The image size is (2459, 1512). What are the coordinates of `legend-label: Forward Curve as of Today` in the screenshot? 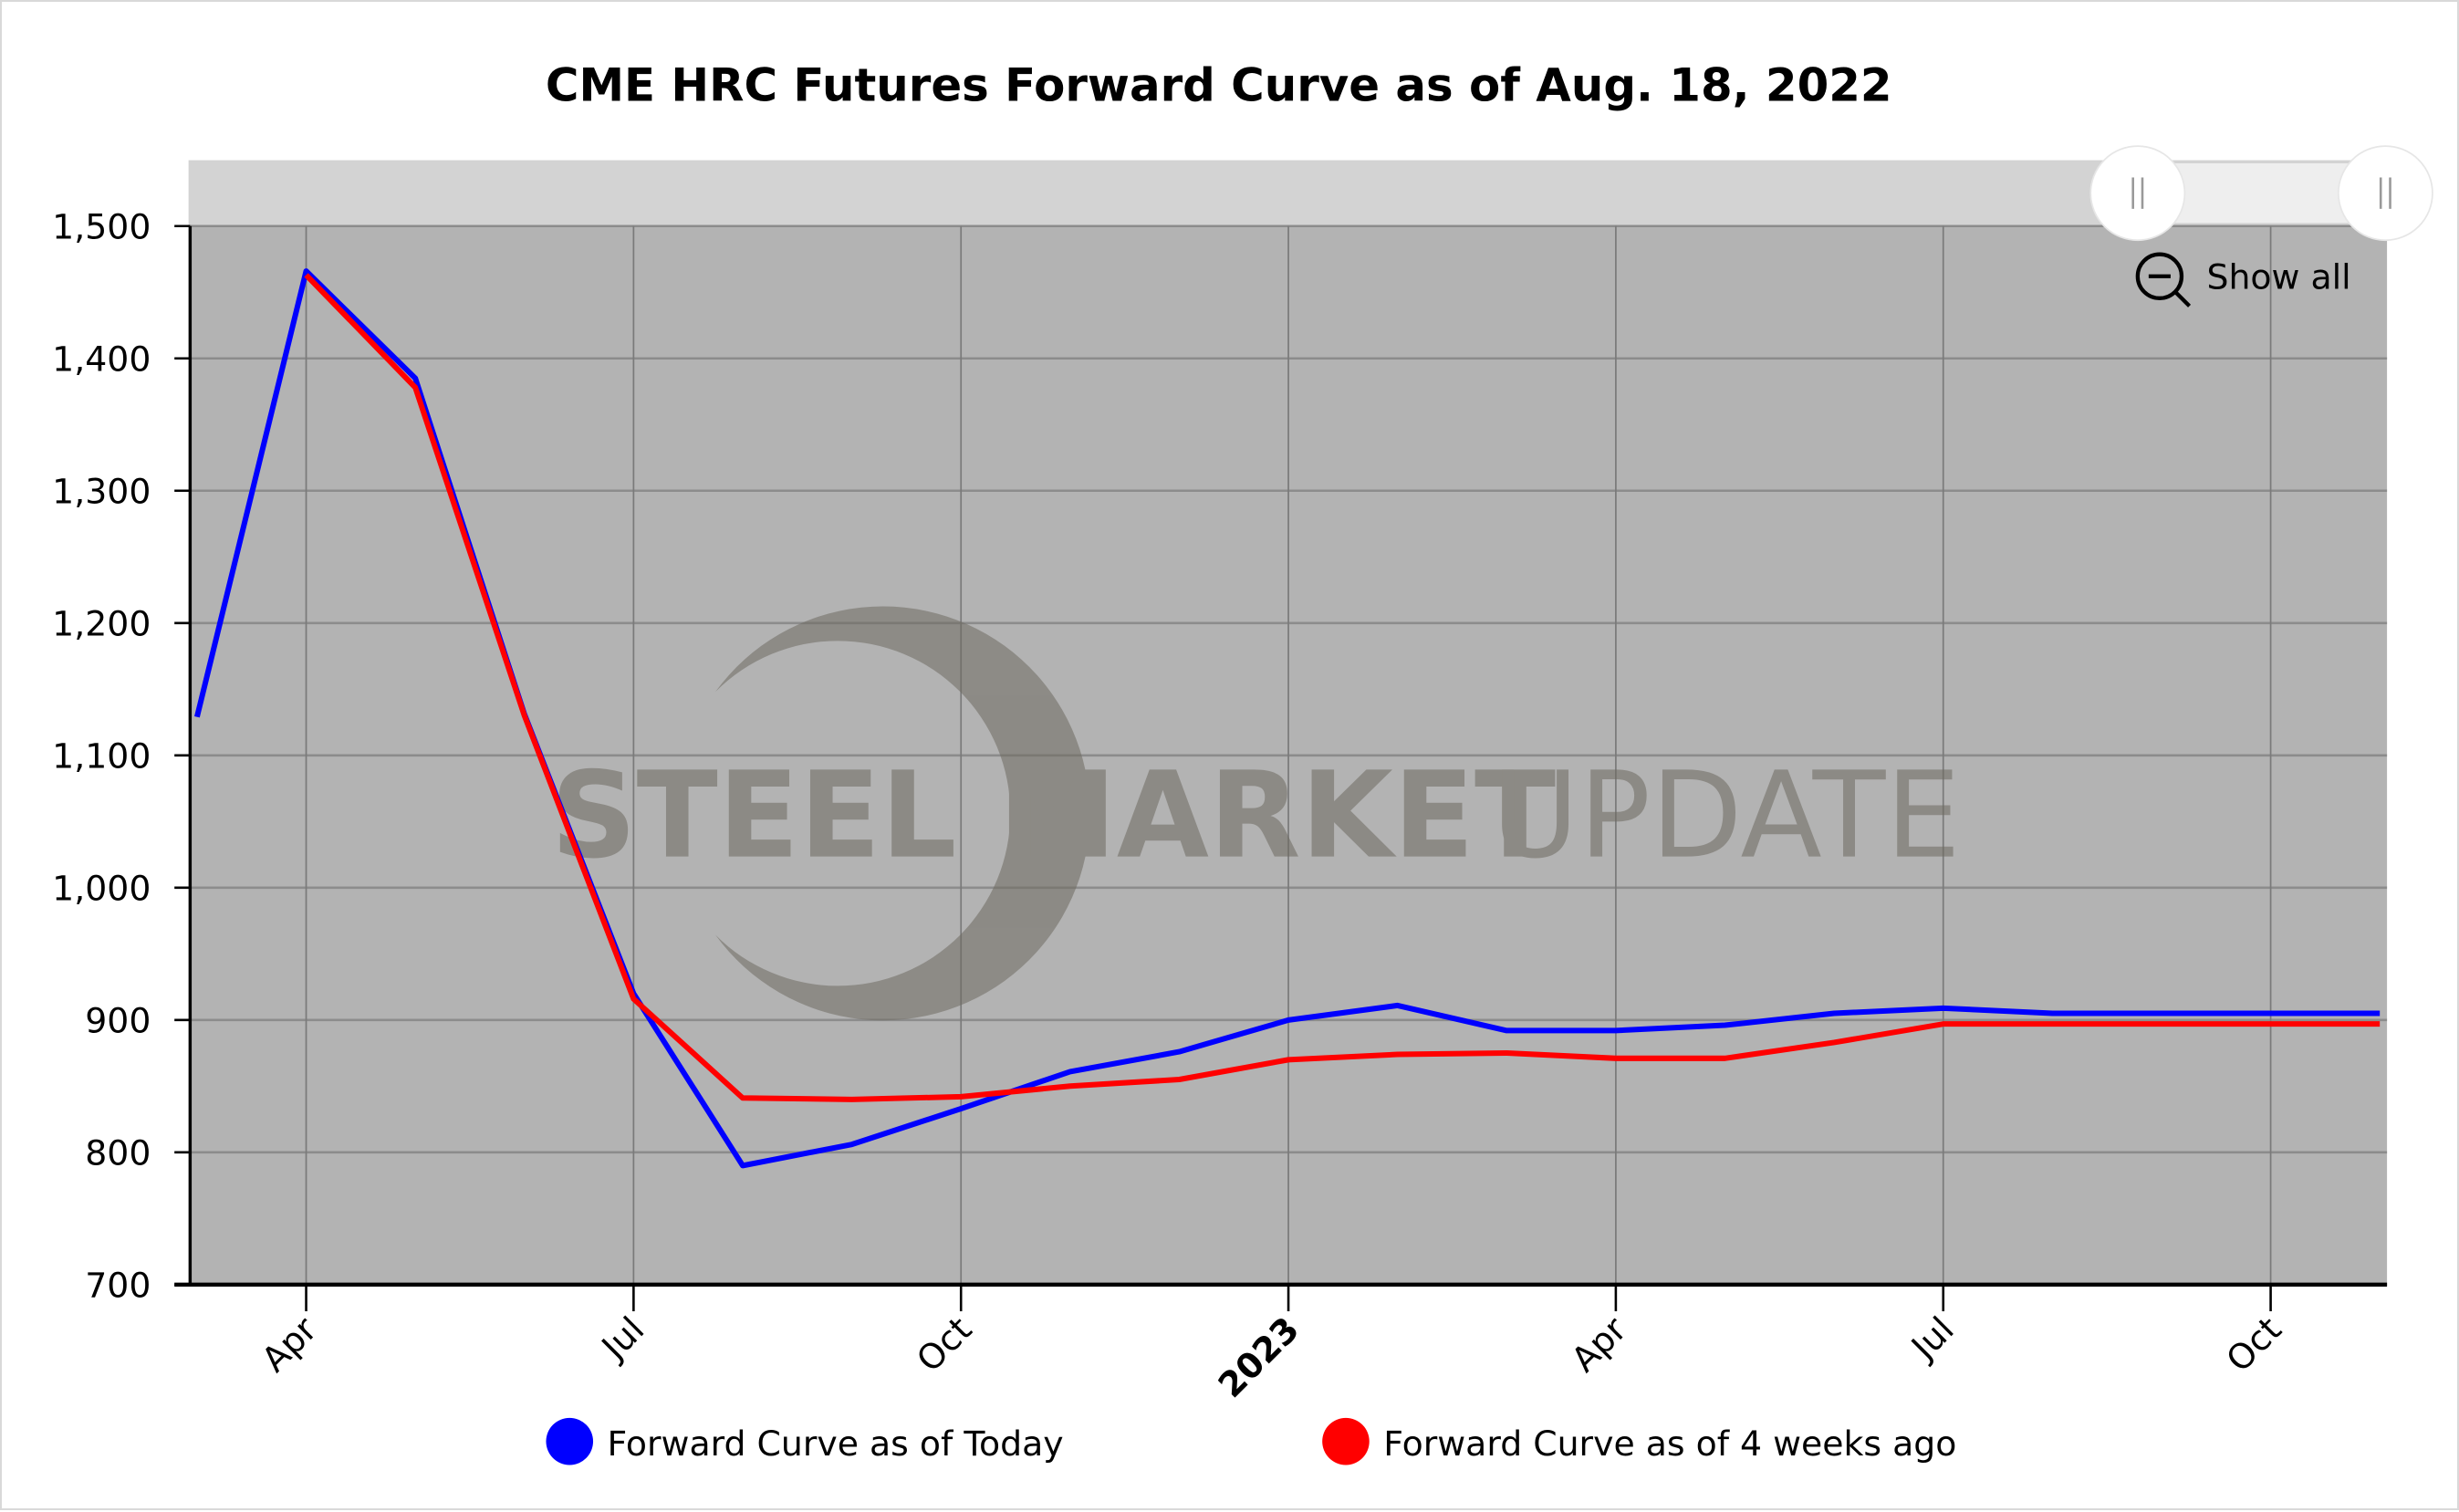 It's located at (836, 1443).